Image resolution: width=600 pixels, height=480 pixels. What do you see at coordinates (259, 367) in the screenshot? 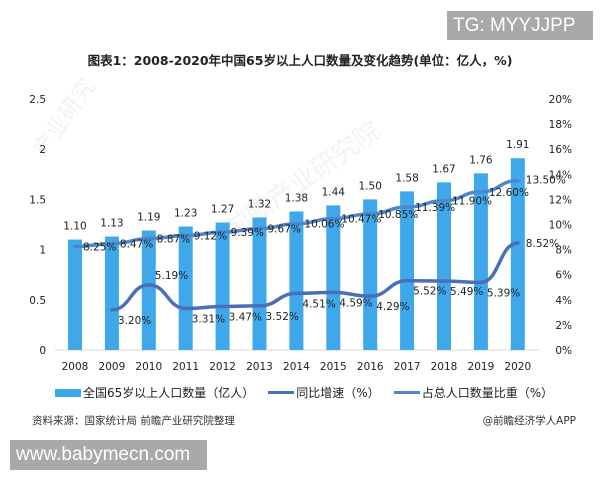
I see `x-tick-label: 2013` at bounding box center [259, 367].